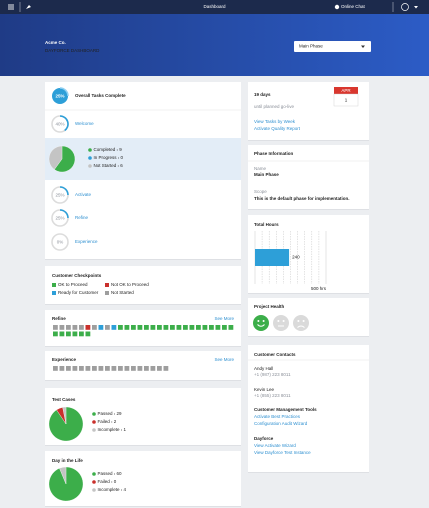 The width and height of the screenshot is (429, 508). Describe the element at coordinates (78, 292) in the screenshot. I see `legend-label: Ready for Customer` at that location.